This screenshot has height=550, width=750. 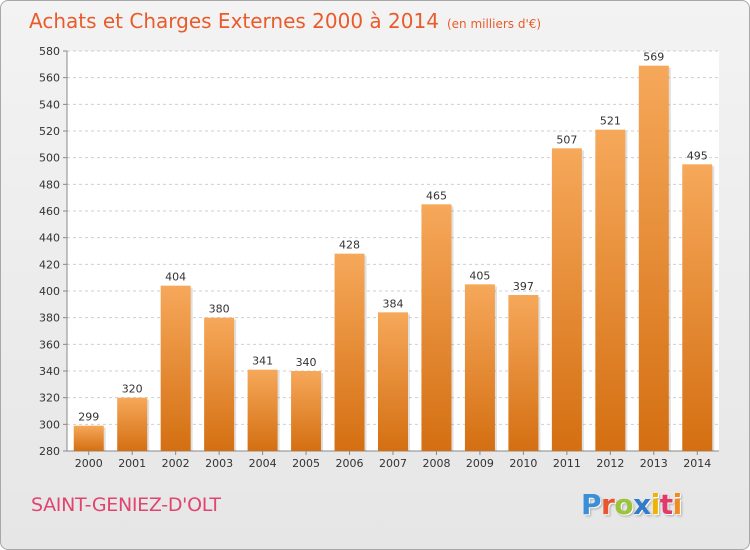 What do you see at coordinates (624, 504) in the screenshot?
I see `logo-letter: o` at bounding box center [624, 504].